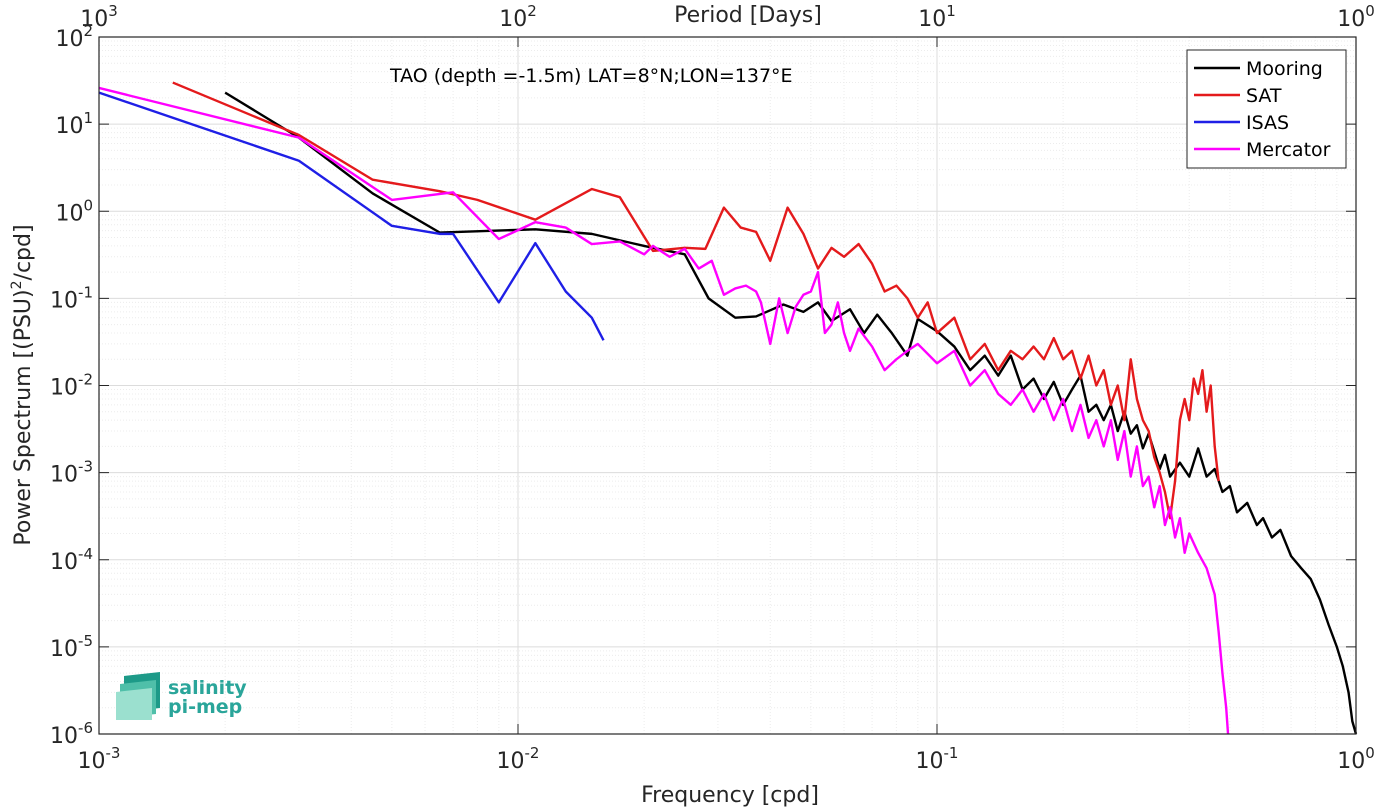  I want to click on x-axis-title: Frequency [cpd], so click(730, 795).